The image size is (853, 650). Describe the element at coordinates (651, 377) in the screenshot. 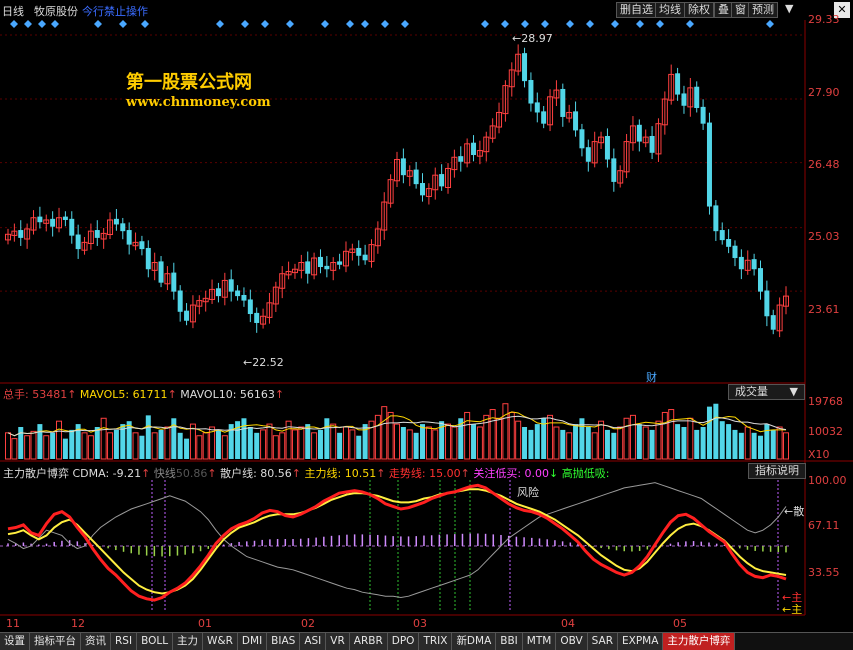

I see `finance-mark: 财` at that location.